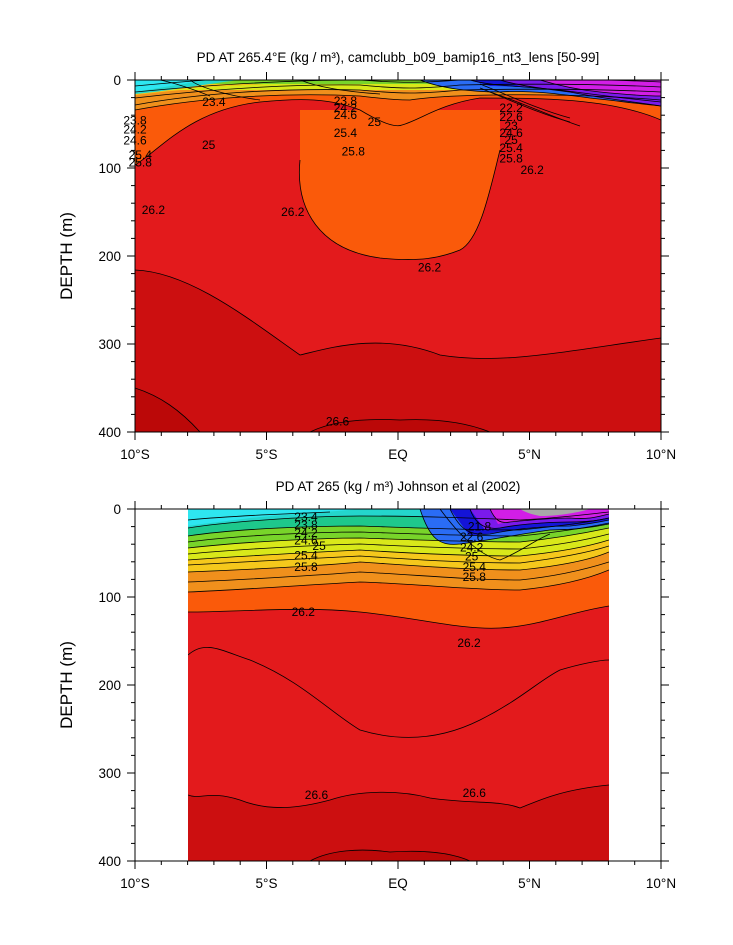  Describe the element at coordinates (66, 256) in the screenshot. I see `panel-1-ylabel: DEPTH (m)` at that location.